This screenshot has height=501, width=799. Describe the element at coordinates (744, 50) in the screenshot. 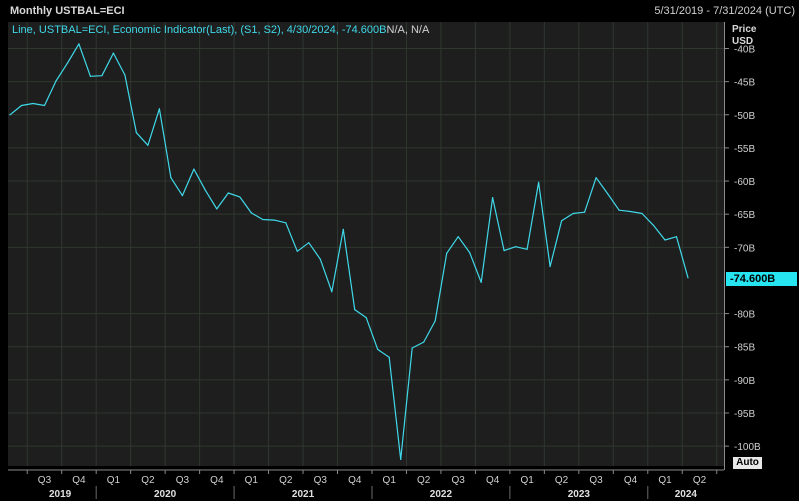

I see `y-tick-label: -40B` at that location.